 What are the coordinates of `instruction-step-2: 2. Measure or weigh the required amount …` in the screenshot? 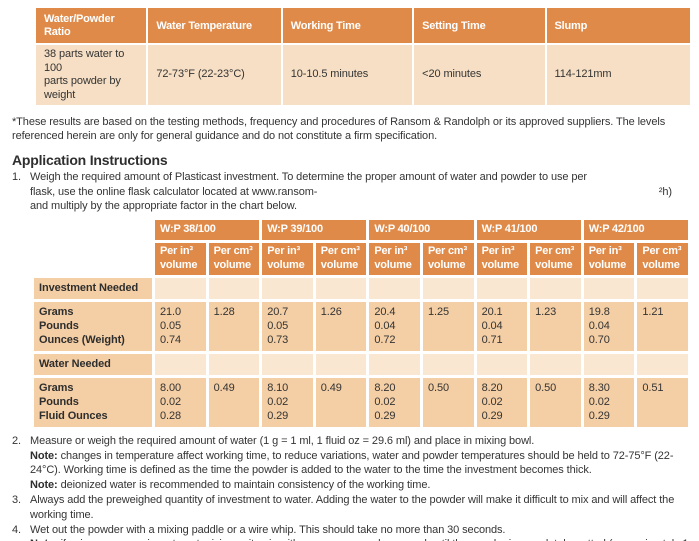 It's located at (352, 463).